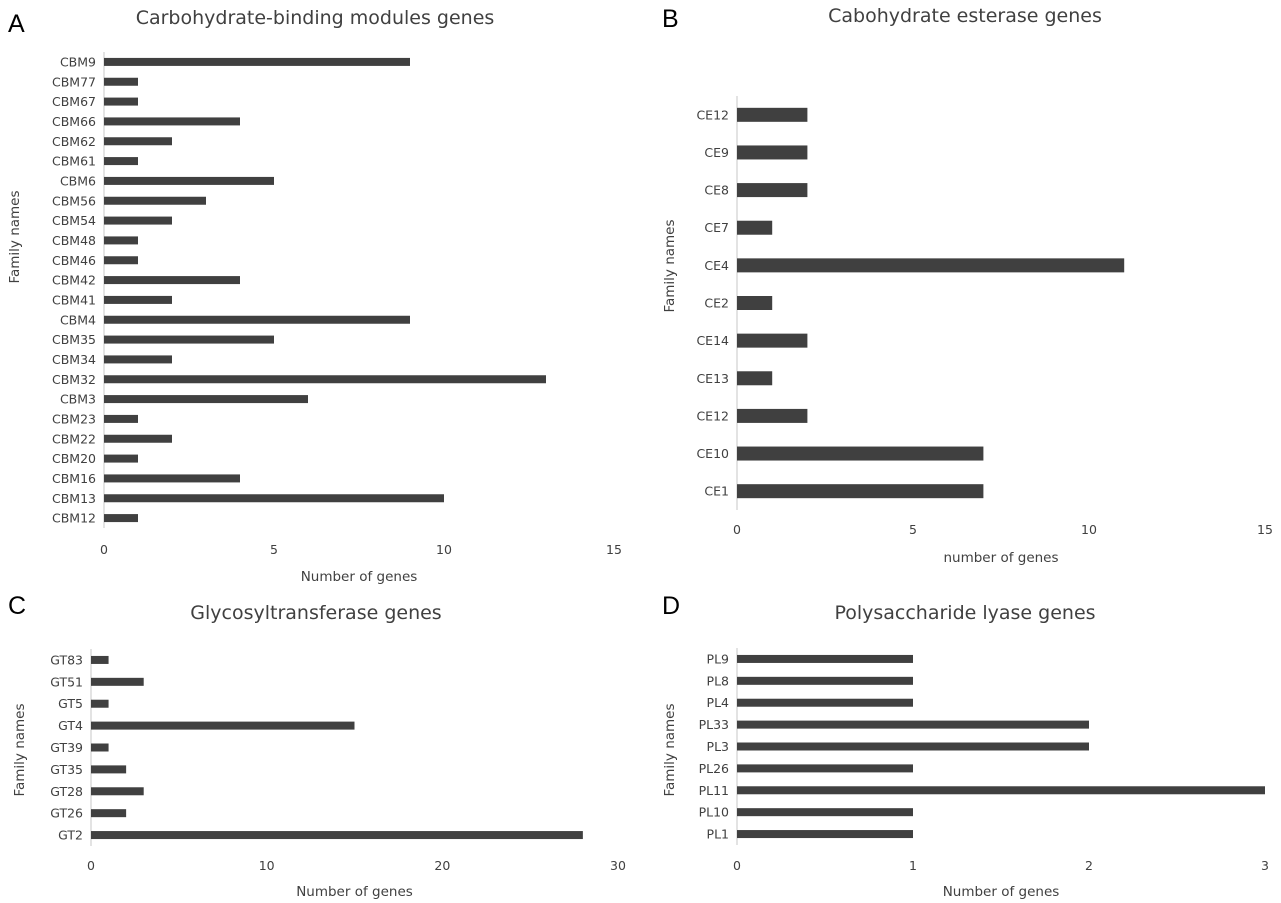 The image size is (1281, 903). I want to click on bar-pl3, so click(913, 746).